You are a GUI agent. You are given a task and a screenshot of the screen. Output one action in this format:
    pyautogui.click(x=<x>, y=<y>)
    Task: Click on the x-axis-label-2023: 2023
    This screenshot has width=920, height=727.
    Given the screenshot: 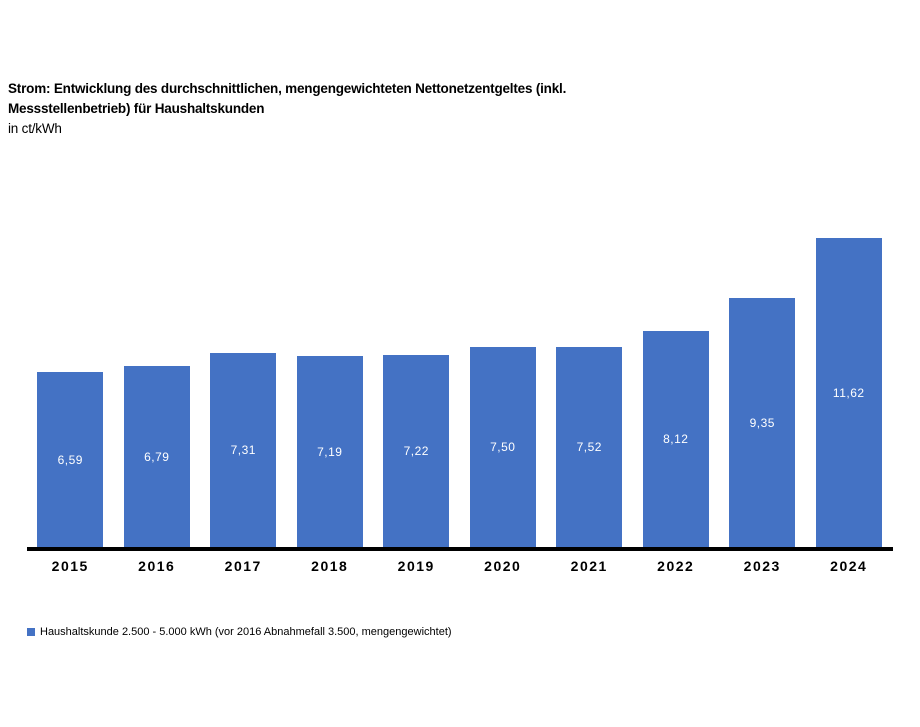 What is the action you would take?
    pyautogui.click(x=762, y=566)
    